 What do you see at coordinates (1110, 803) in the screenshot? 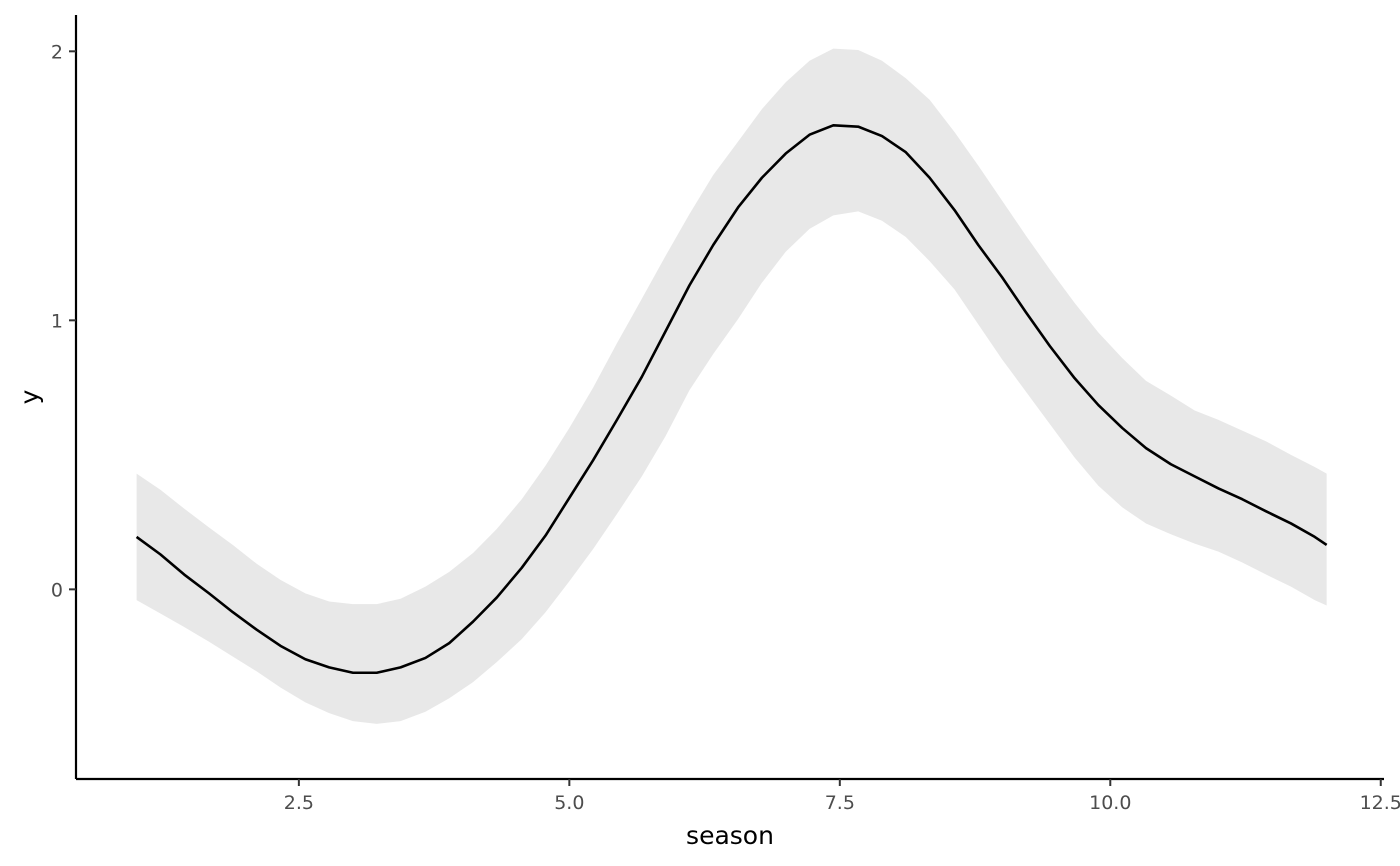
I see `x-tick-label: 10.0` at bounding box center [1110, 803].